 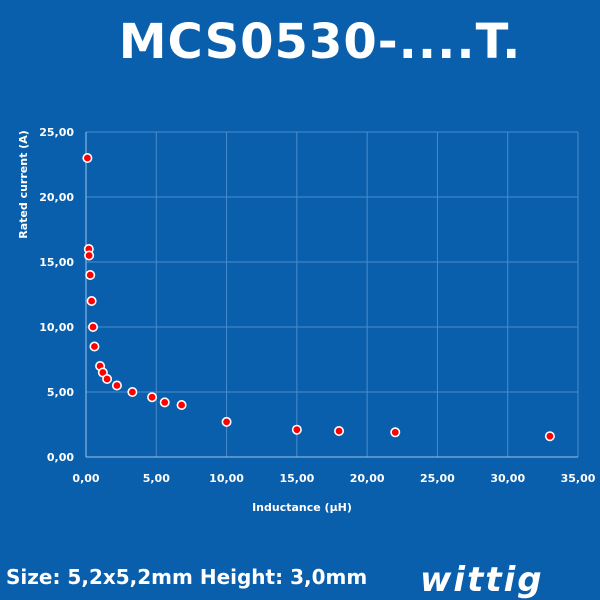 What do you see at coordinates (187, 577) in the screenshot?
I see `size-caption: Size: 5,2x5,2mm Height: 3,0mm` at bounding box center [187, 577].